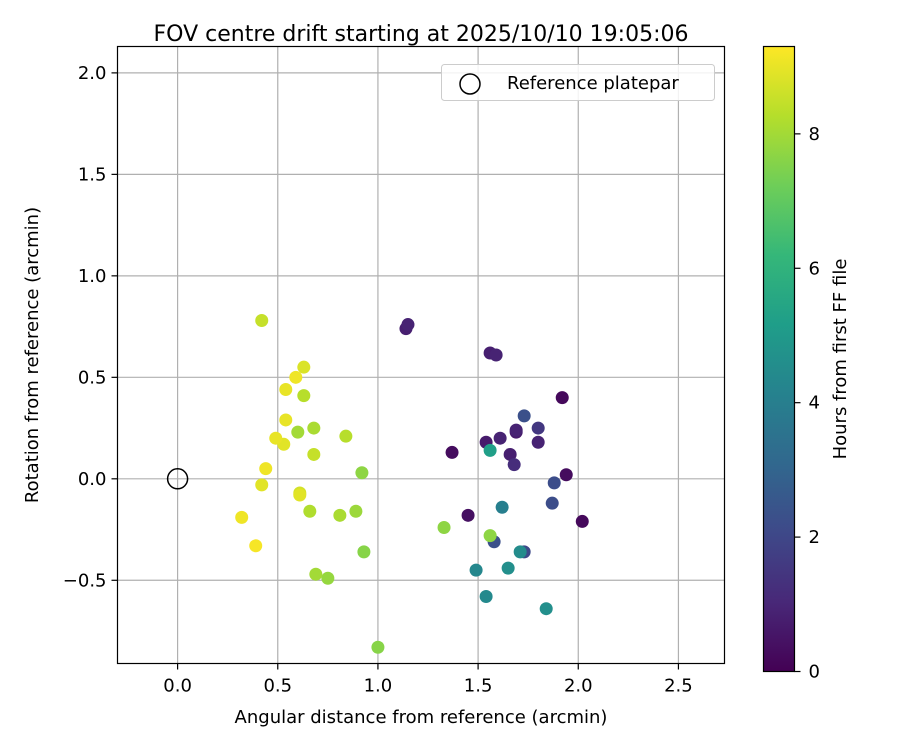  What do you see at coordinates (807, 403) in the screenshot?
I see `colorbar-ticks: 0 2 4 6 8` at bounding box center [807, 403].